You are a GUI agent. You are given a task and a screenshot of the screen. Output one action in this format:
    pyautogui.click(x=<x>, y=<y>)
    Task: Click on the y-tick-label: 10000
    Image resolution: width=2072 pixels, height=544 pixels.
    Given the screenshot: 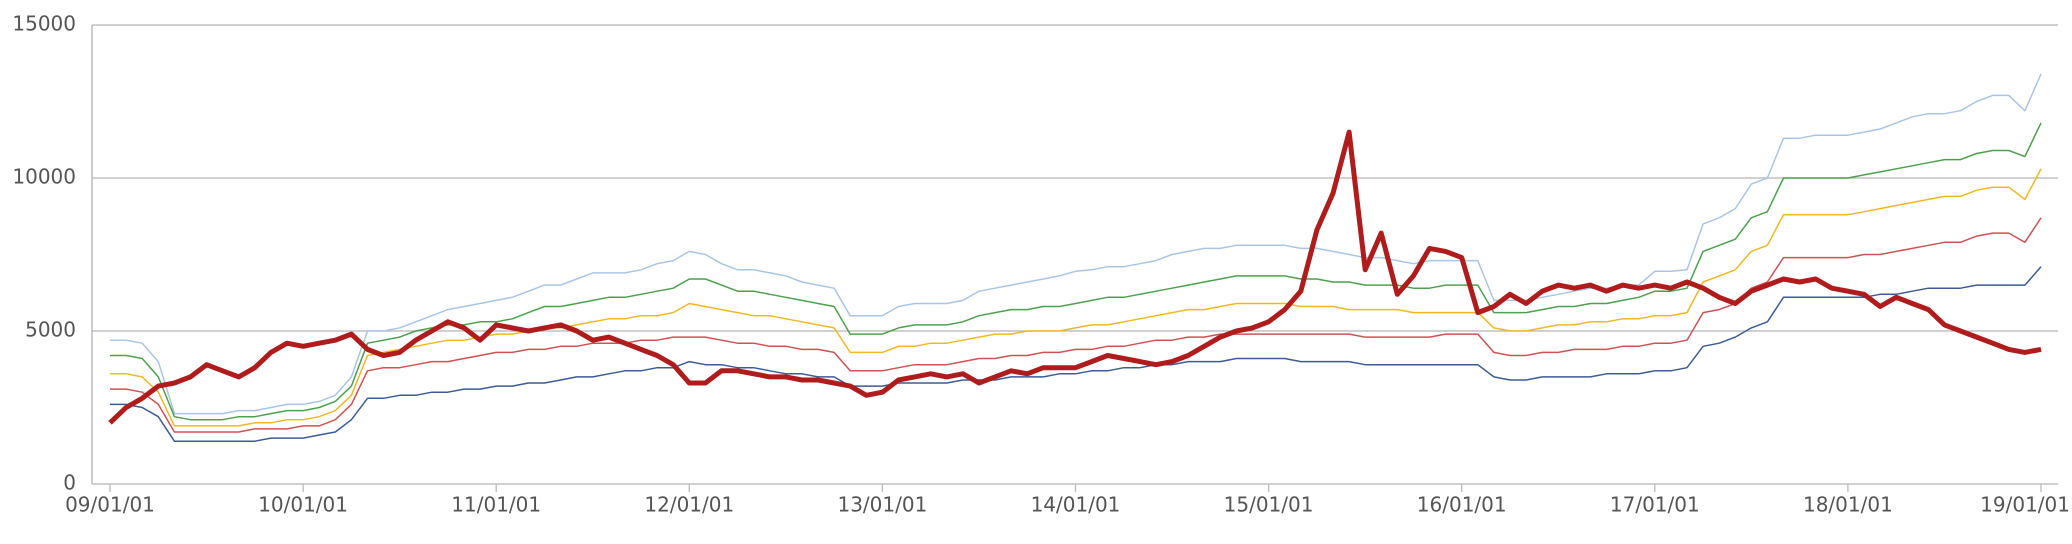 What is the action you would take?
    pyautogui.click(x=44, y=177)
    